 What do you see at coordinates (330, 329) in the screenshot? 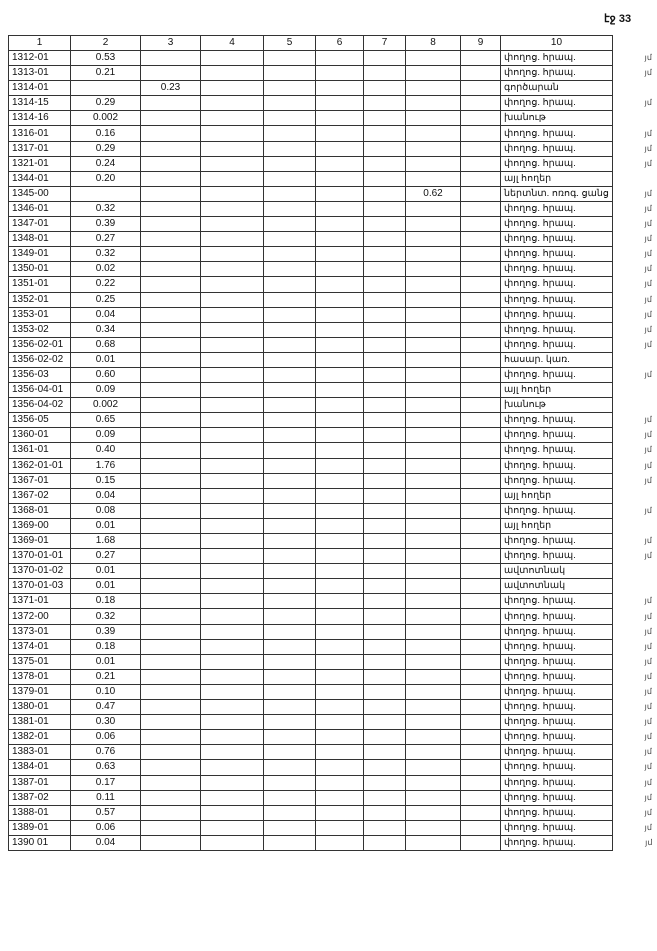
I see `table-row: 1353-02 0.34 փողոց. հրապ. յմ` at bounding box center [330, 329].